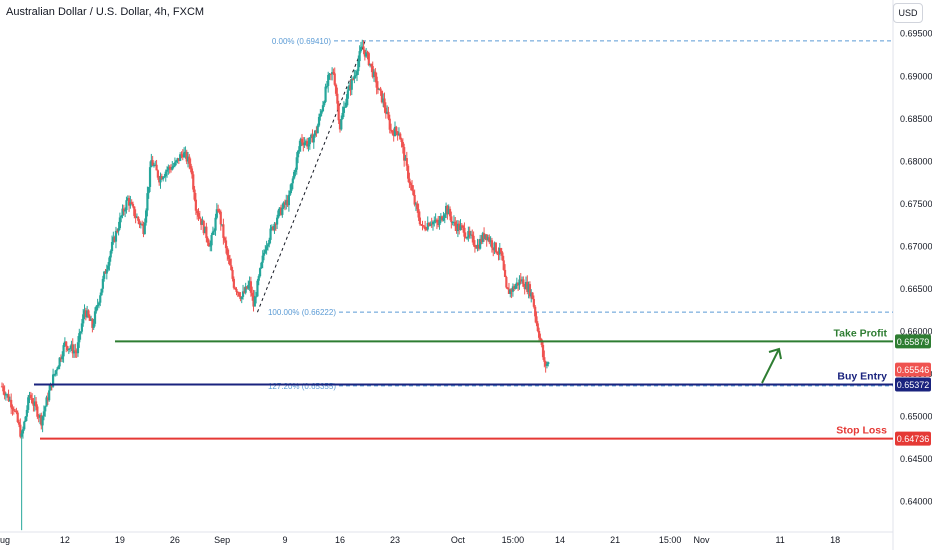 Image resolution: width=932 pixels, height=555 pixels. I want to click on x-tick-label: 11, so click(779, 540).